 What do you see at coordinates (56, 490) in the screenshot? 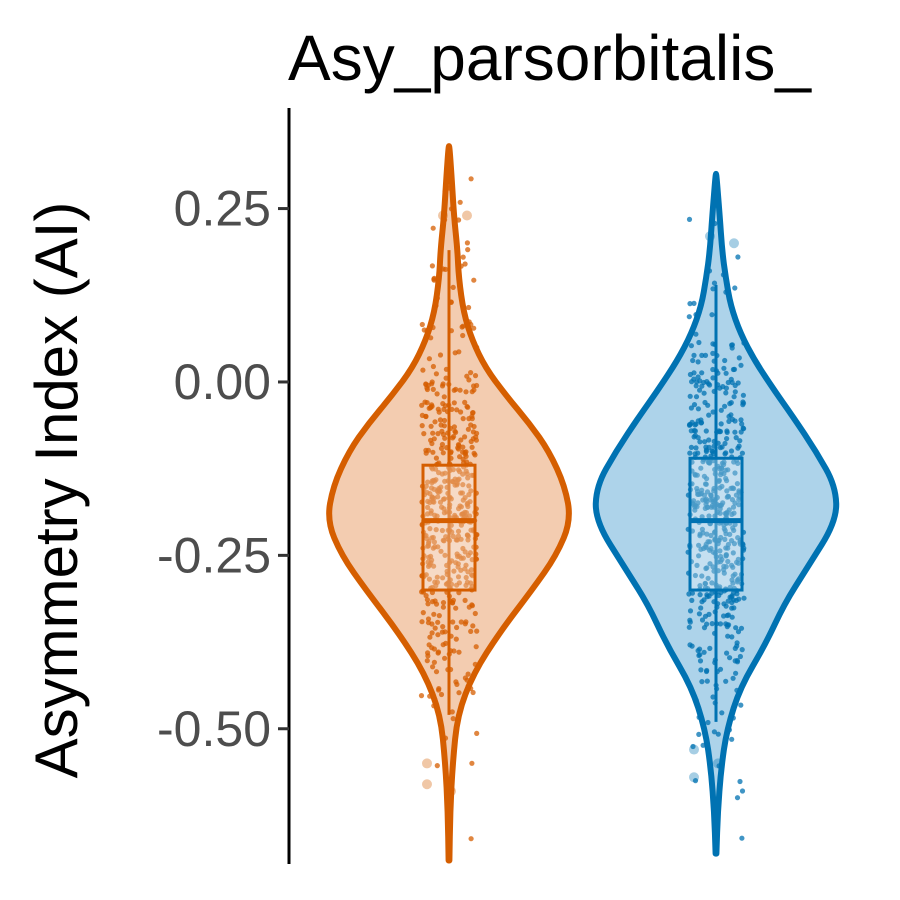
I see `y-axis-label: Asymmetry Index (AI)` at bounding box center [56, 490].